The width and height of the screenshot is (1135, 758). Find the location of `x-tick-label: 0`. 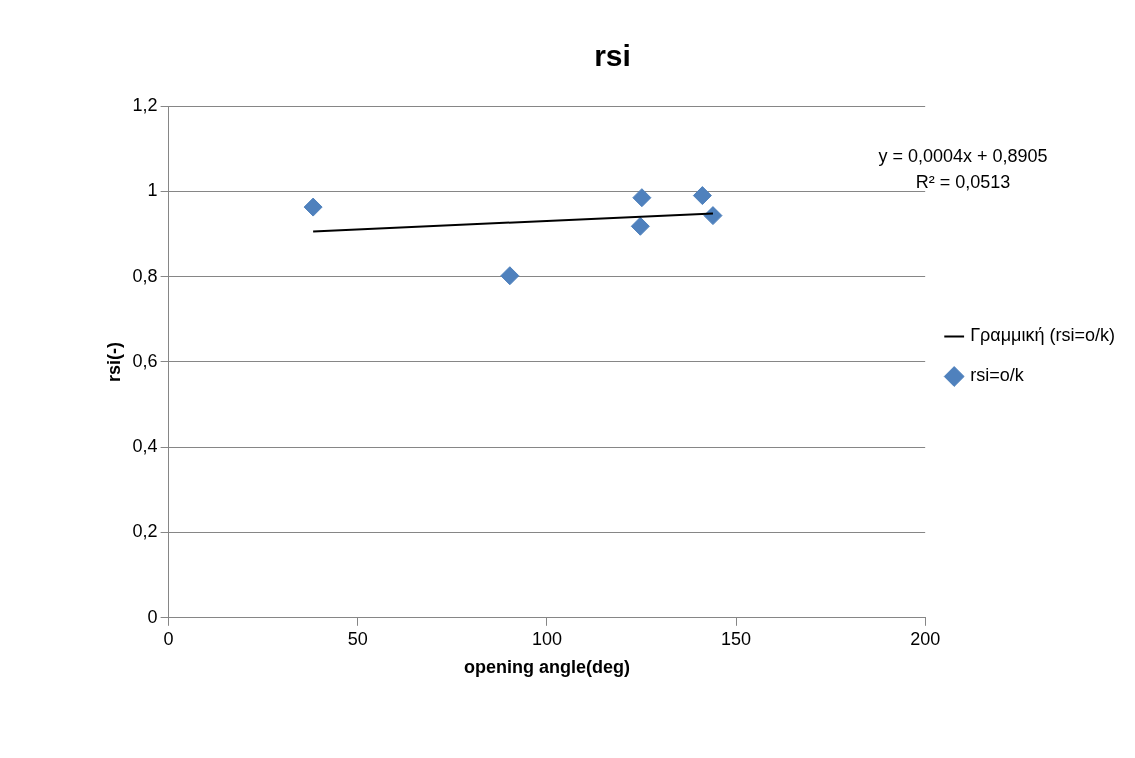

x-tick-label: 0 is located at coordinates (168, 638).